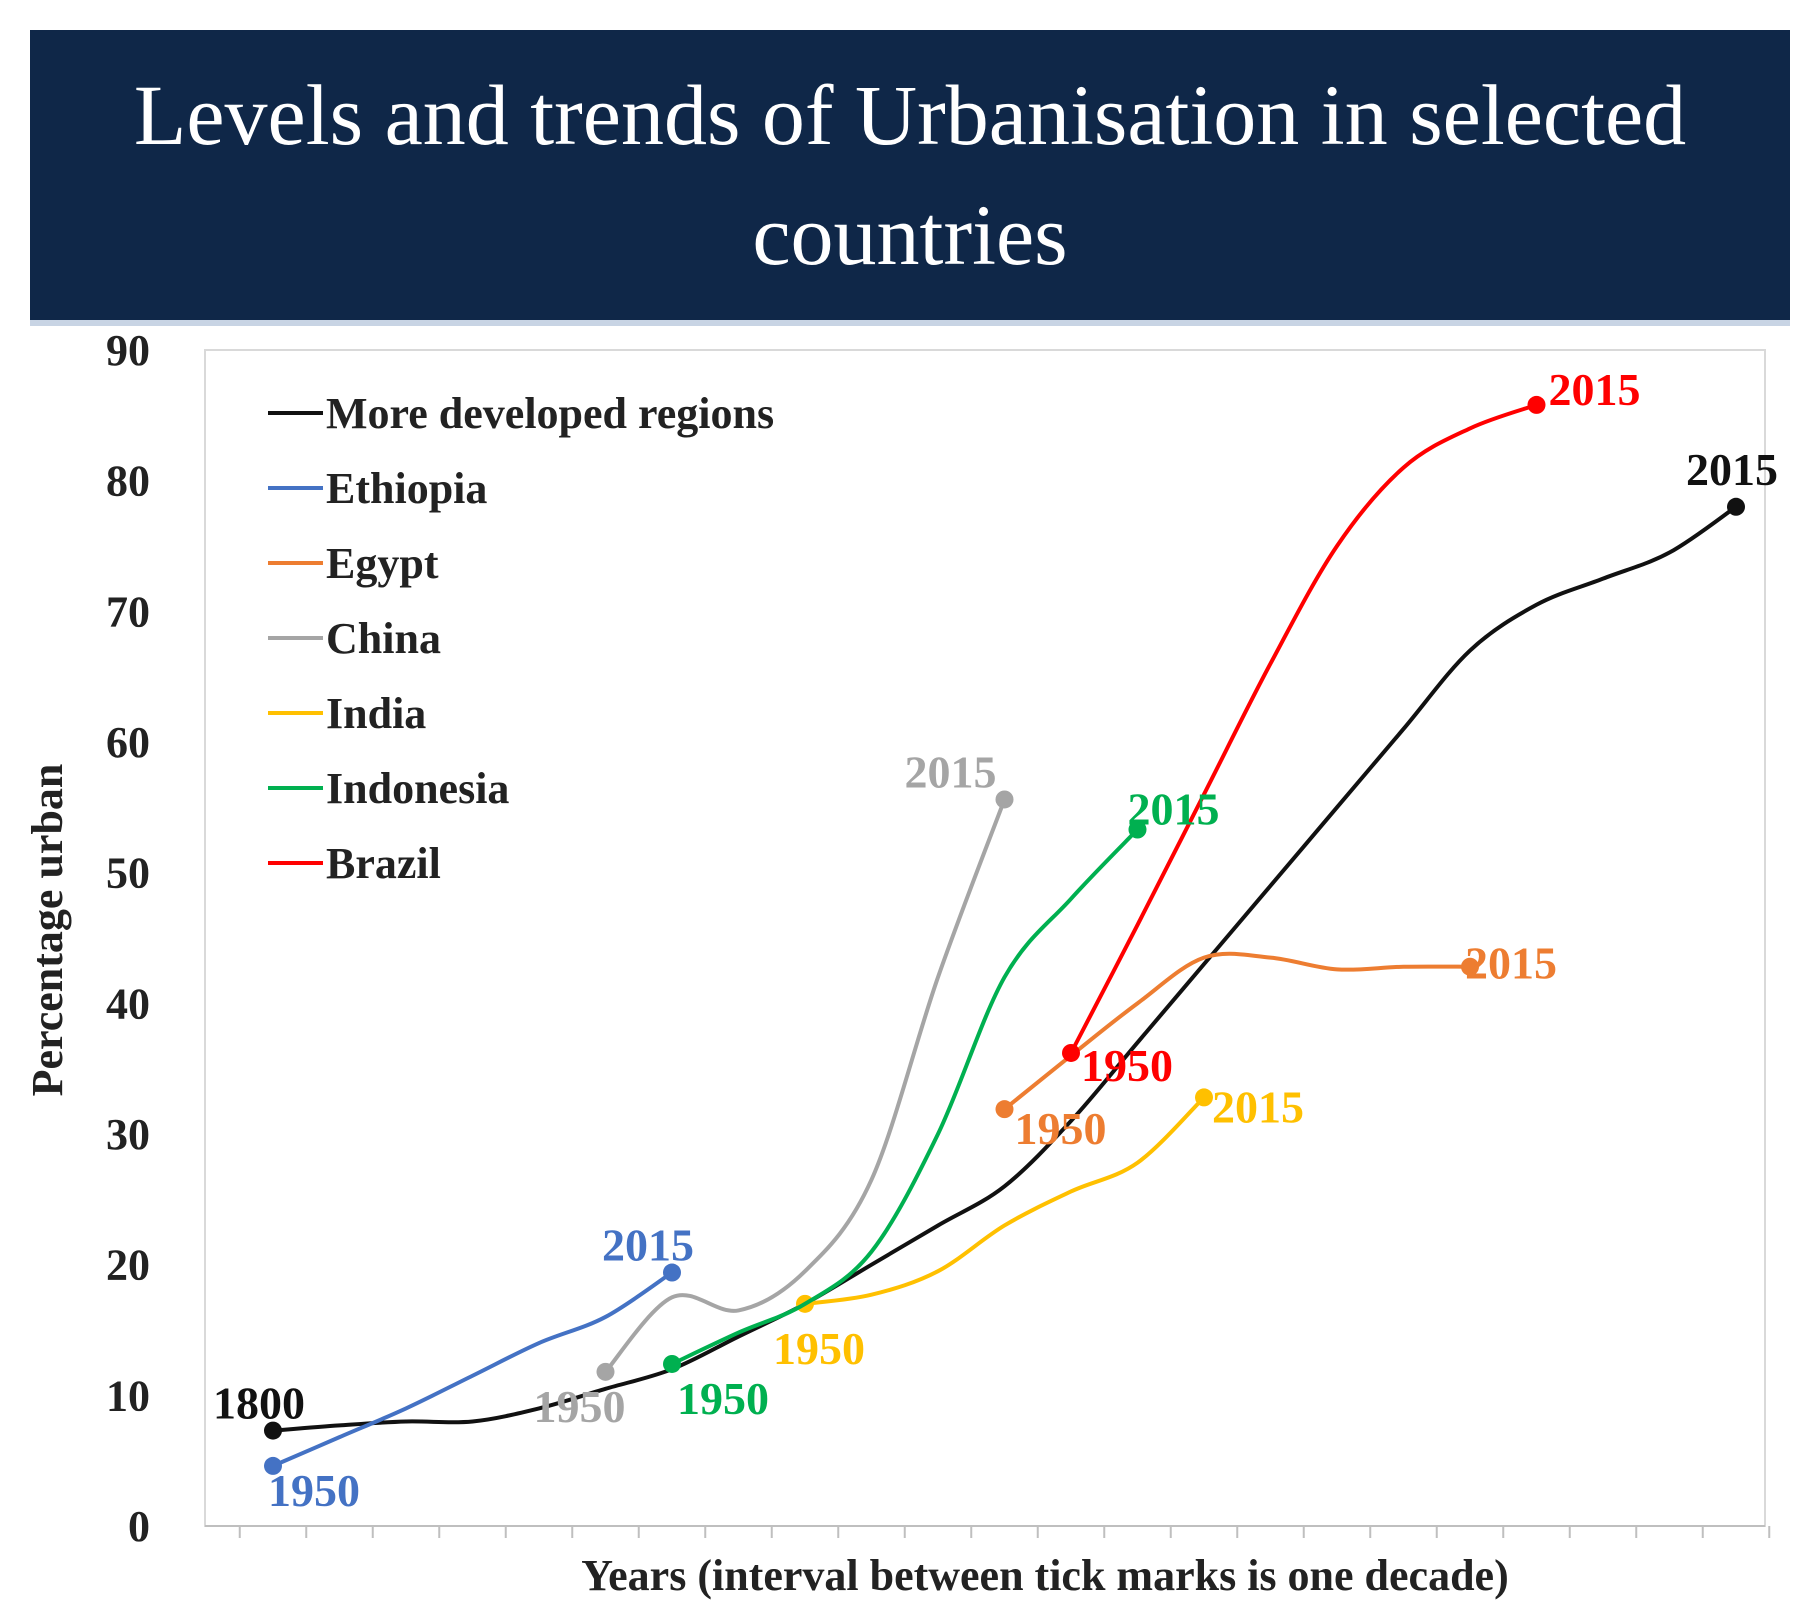 Image resolution: width=1814 pixels, height=1624 pixels. What do you see at coordinates (1258, 1106) in the screenshot?
I see `point-label-india: 2015` at bounding box center [1258, 1106].